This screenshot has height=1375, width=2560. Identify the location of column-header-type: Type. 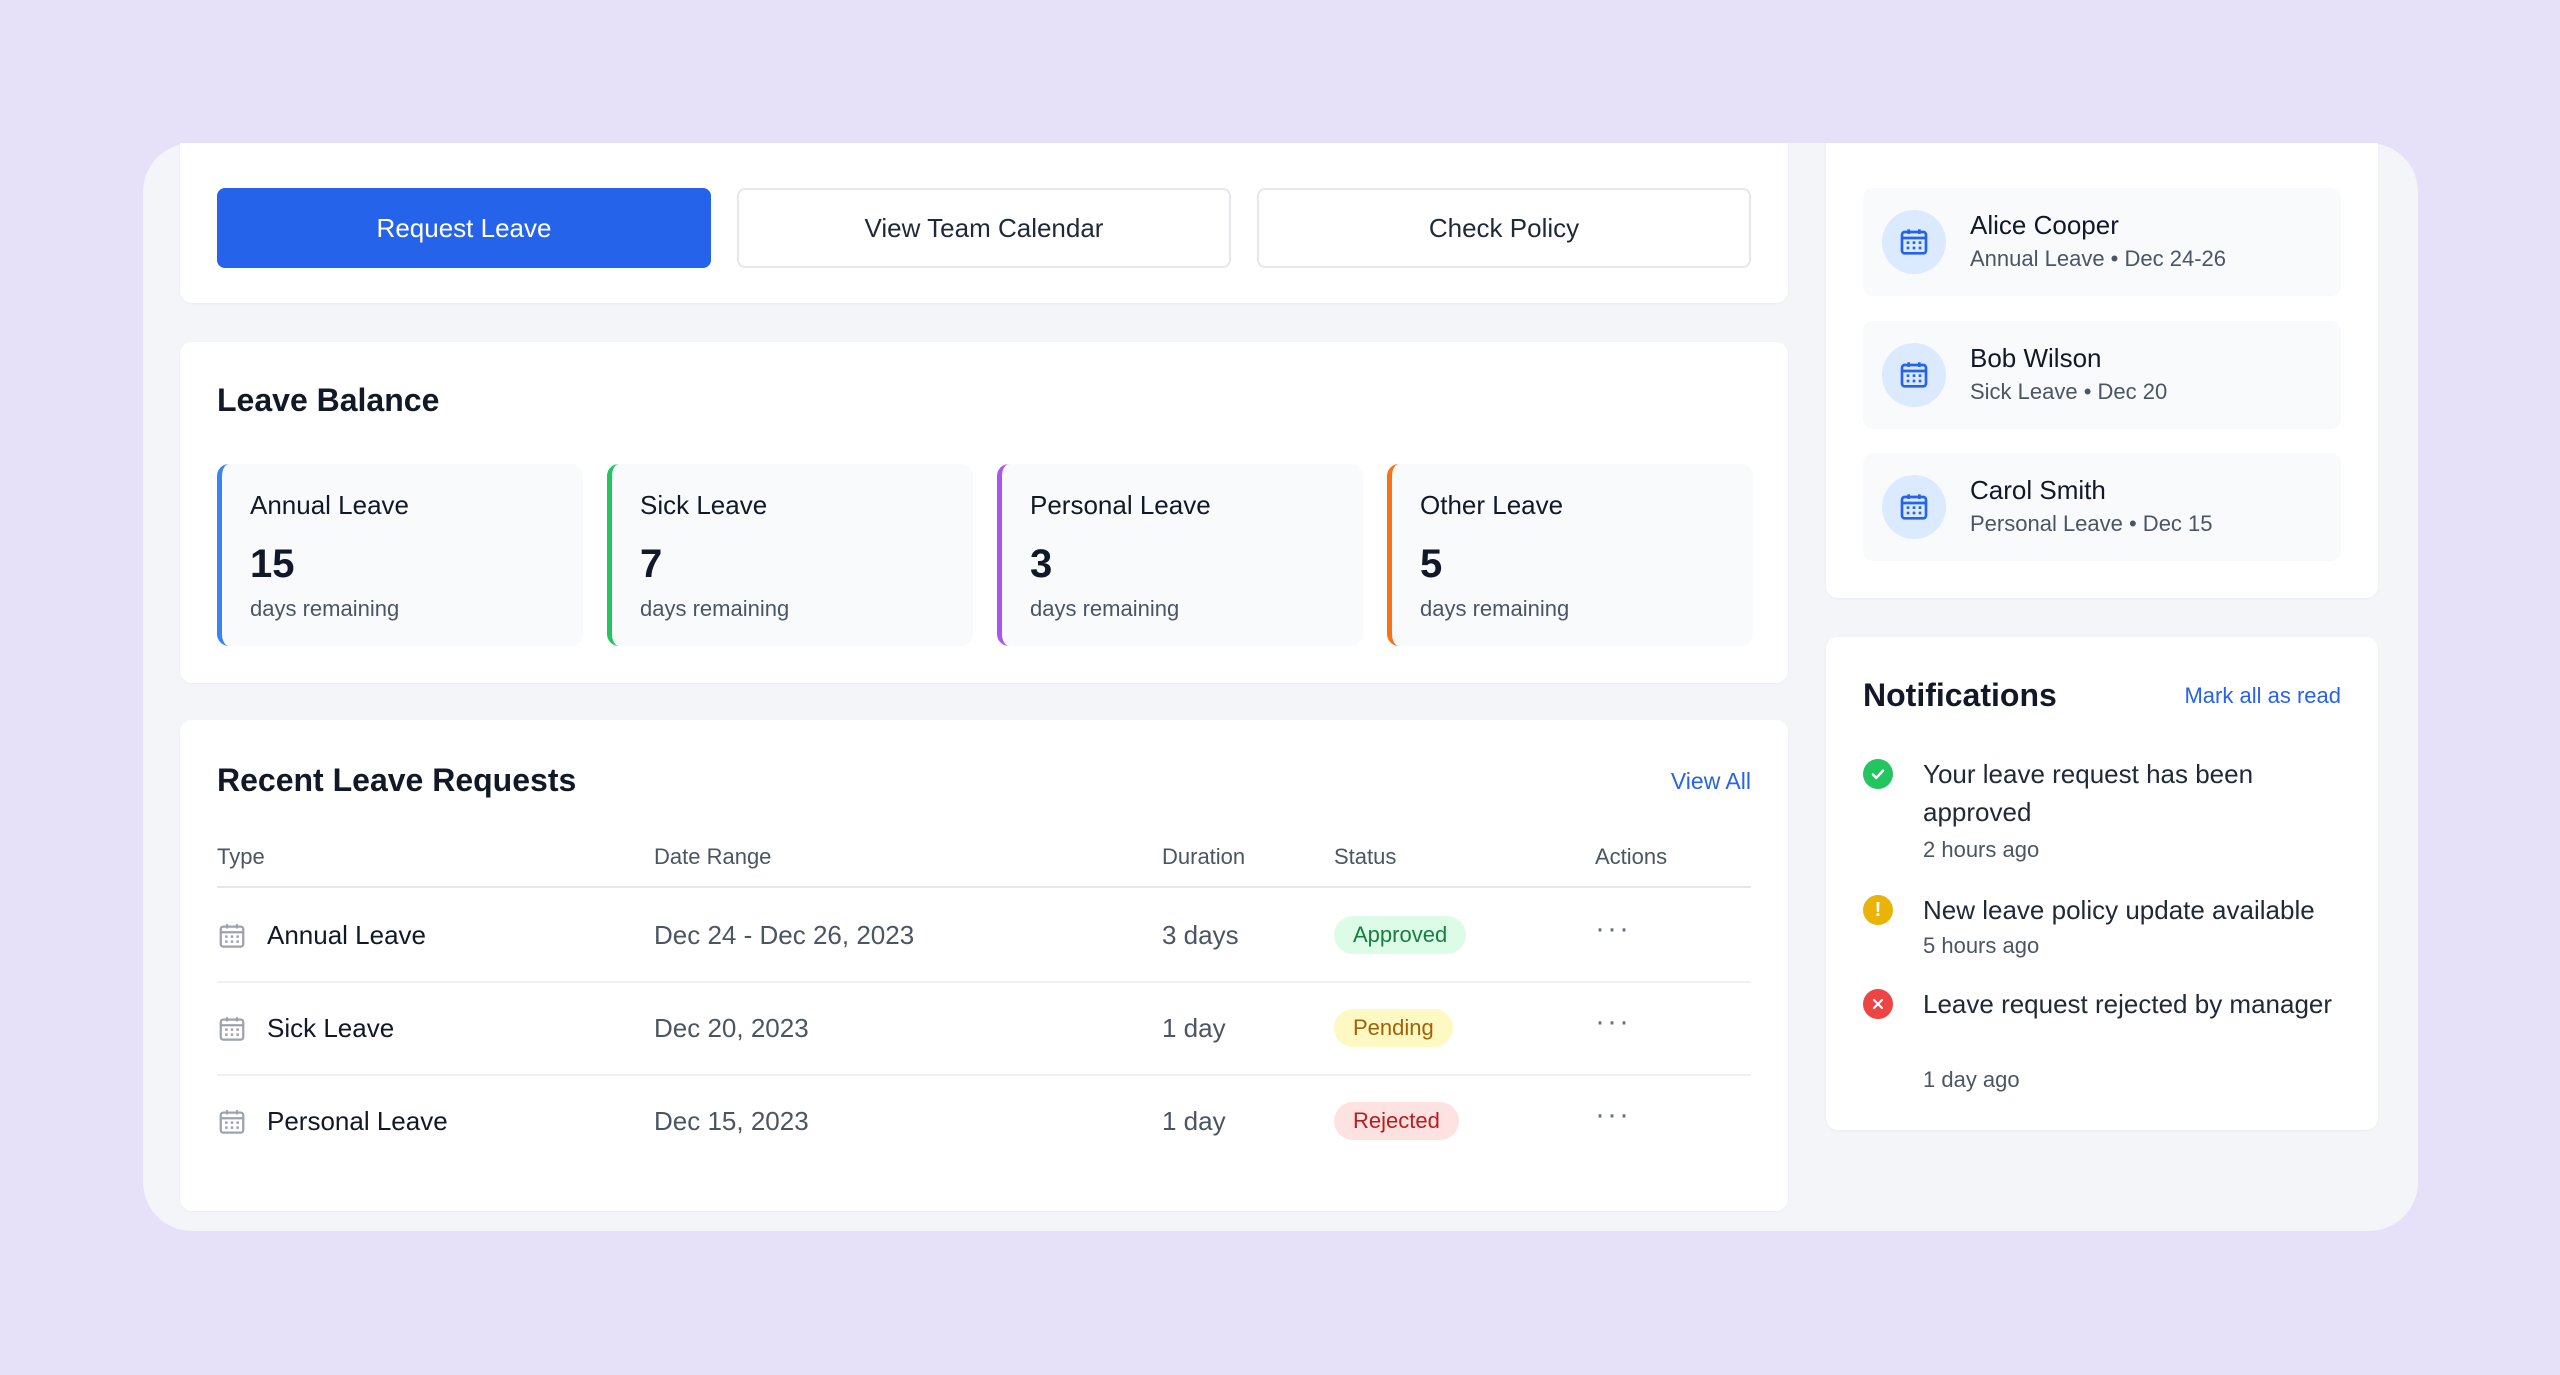
(241, 856).